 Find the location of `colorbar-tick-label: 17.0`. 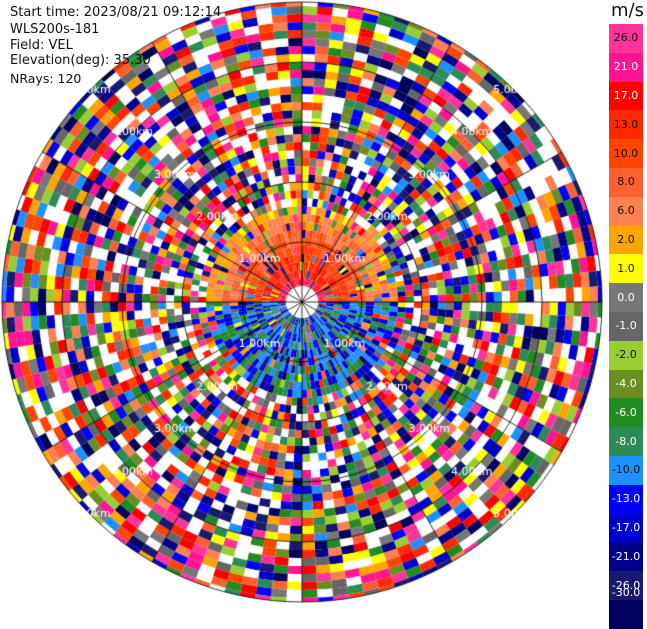

colorbar-tick-label: 17.0 is located at coordinates (626, 95).